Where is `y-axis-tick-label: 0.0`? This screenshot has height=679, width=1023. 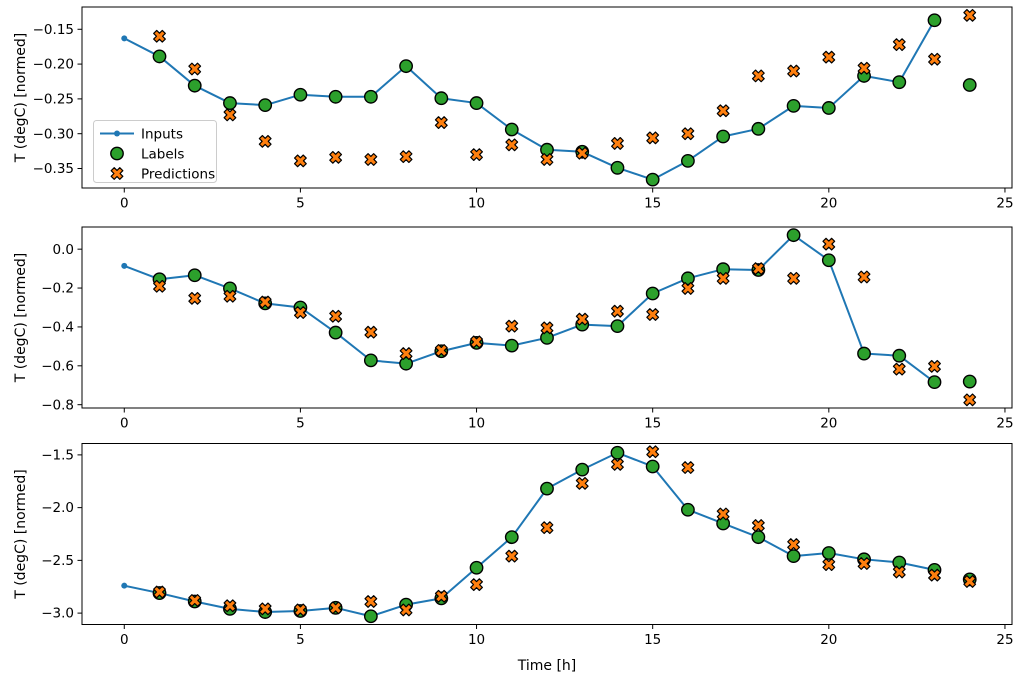
y-axis-tick-label: 0.0 is located at coordinates (63, 250).